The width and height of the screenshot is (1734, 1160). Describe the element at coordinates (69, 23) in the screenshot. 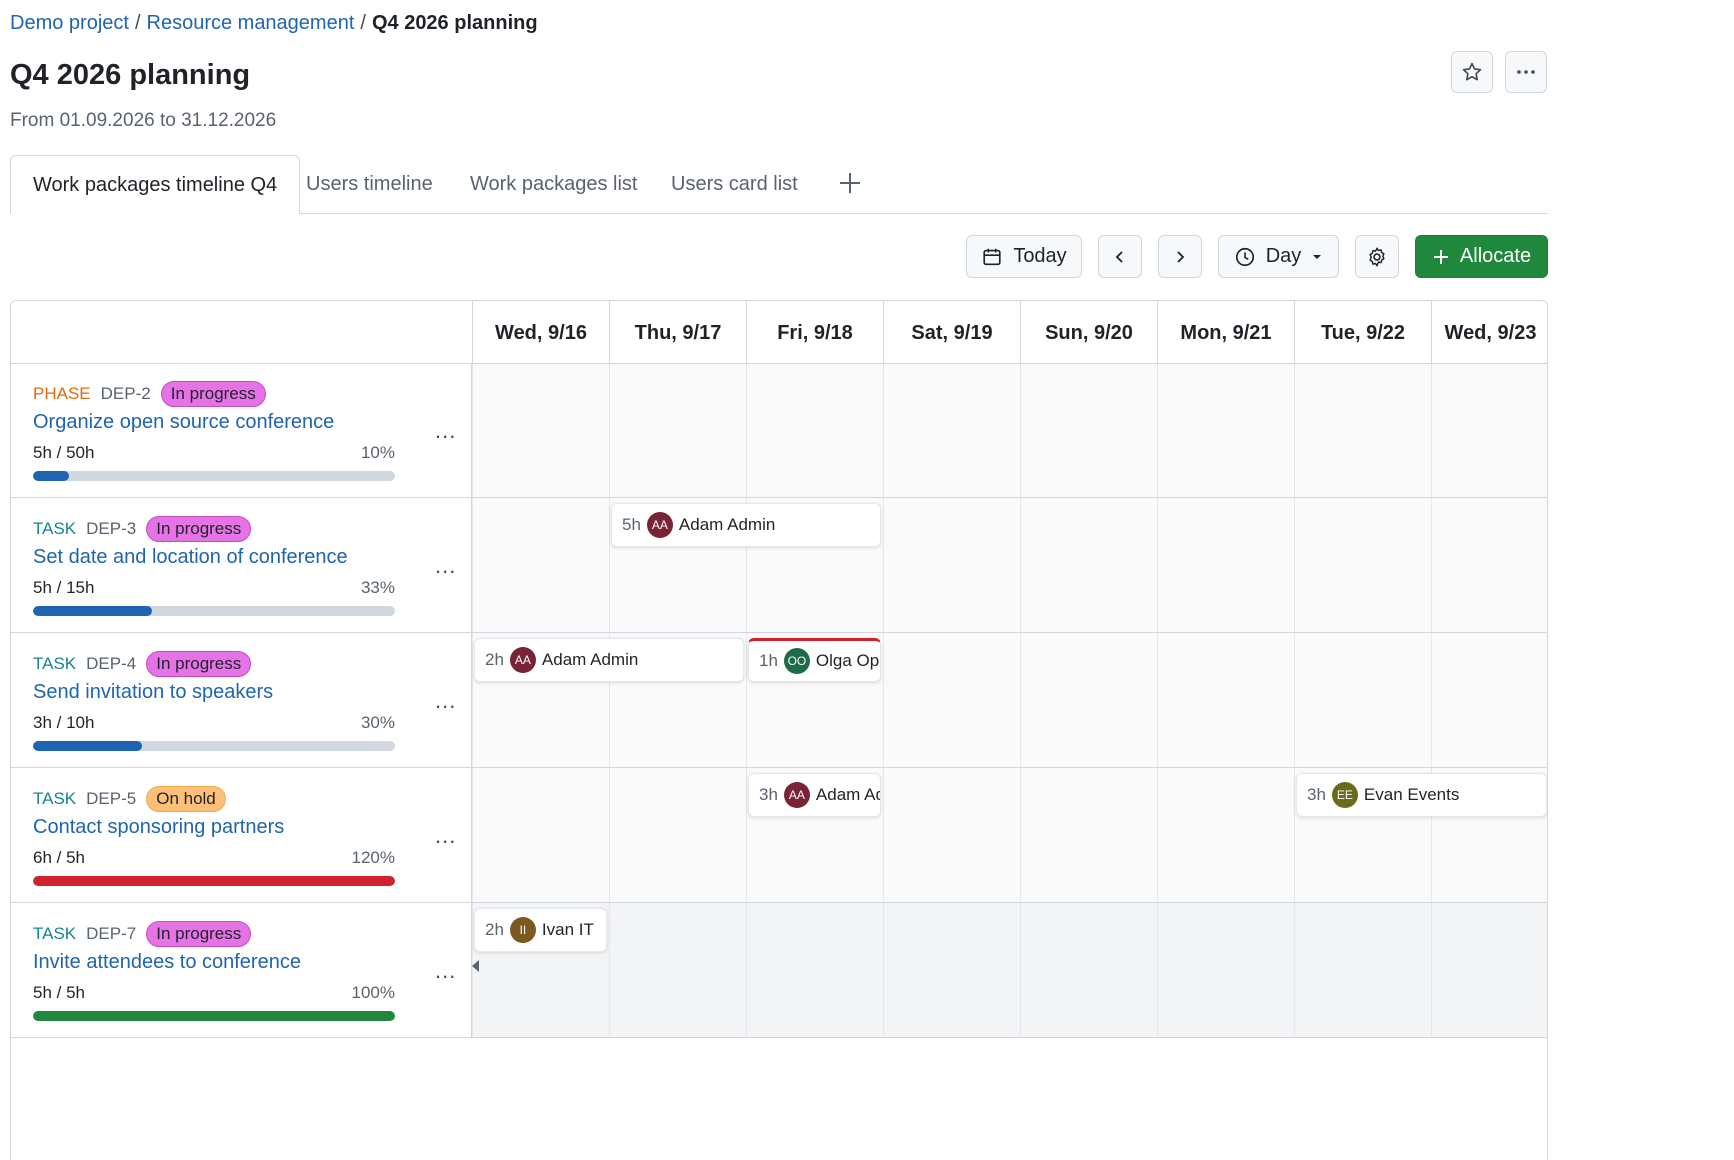

I see `breadcrumb-project-link: Demo project` at that location.